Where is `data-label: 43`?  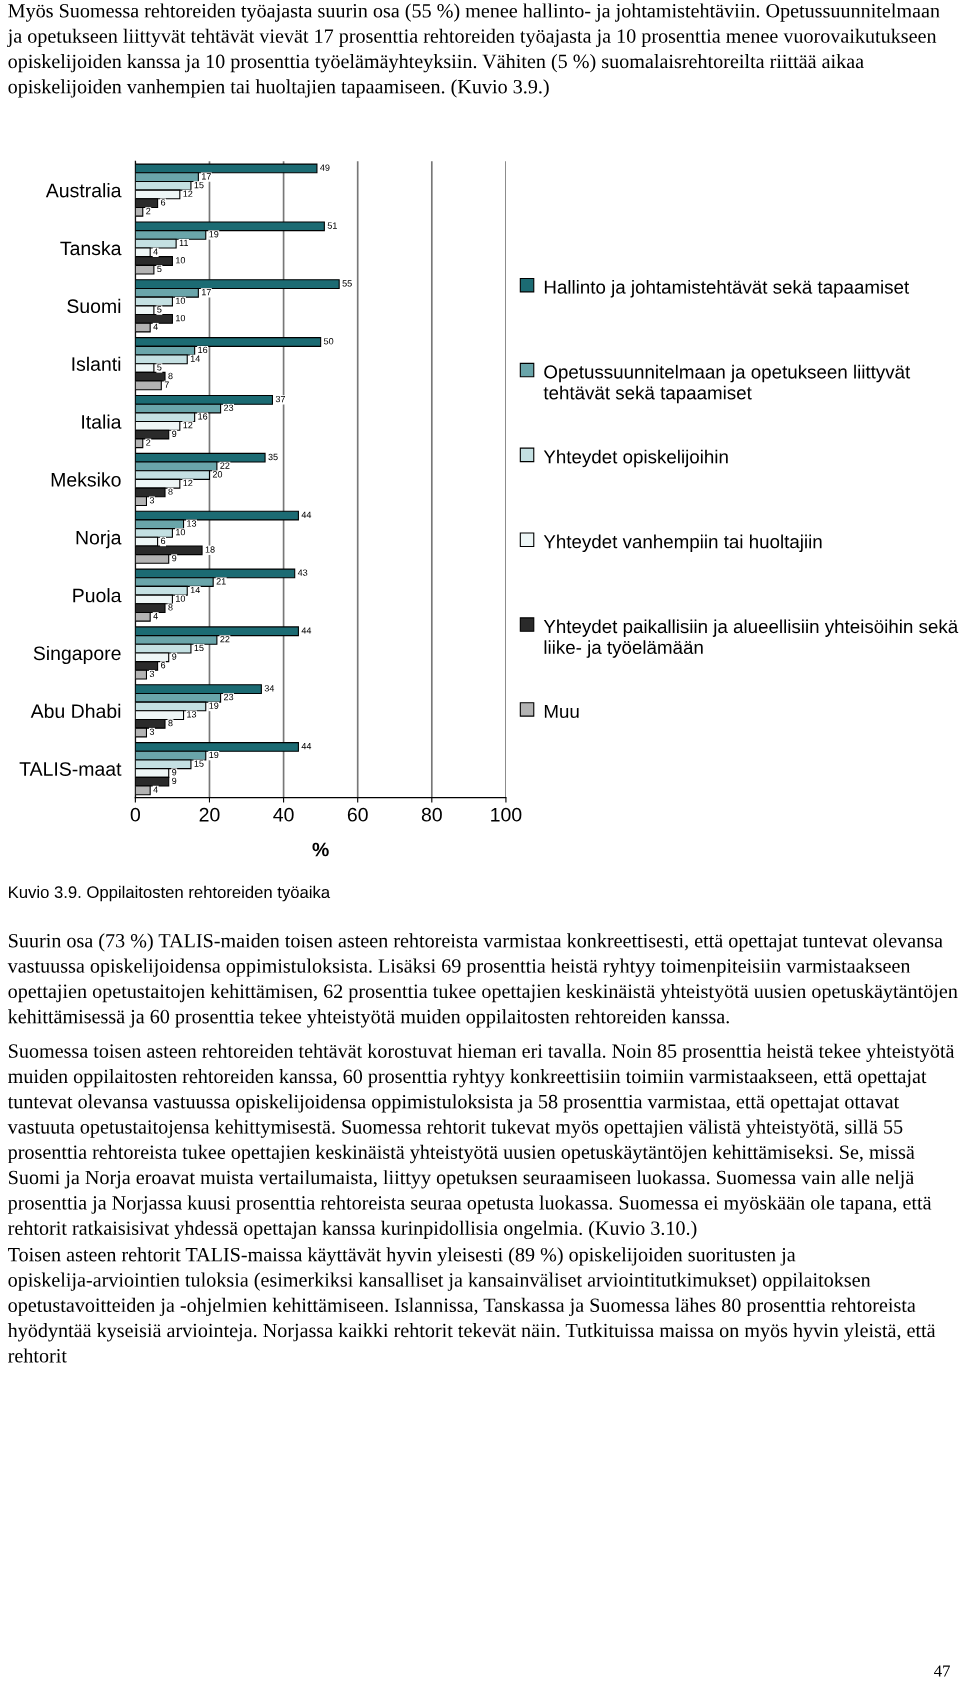
data-label: 43 is located at coordinates (302, 572).